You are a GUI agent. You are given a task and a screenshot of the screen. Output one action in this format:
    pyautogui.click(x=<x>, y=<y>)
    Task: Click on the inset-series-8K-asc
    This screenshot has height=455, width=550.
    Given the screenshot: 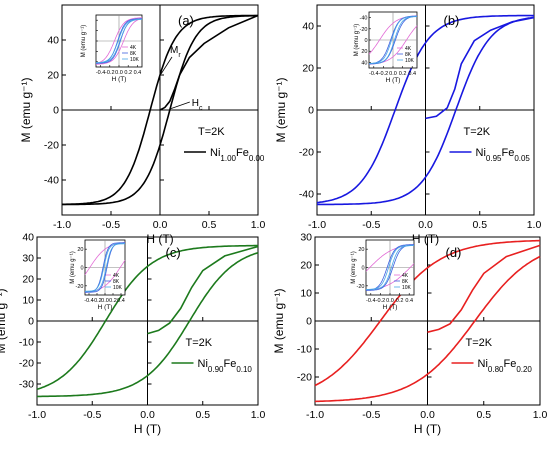 What is the action you would take?
    pyautogui.click(x=105, y=267)
    